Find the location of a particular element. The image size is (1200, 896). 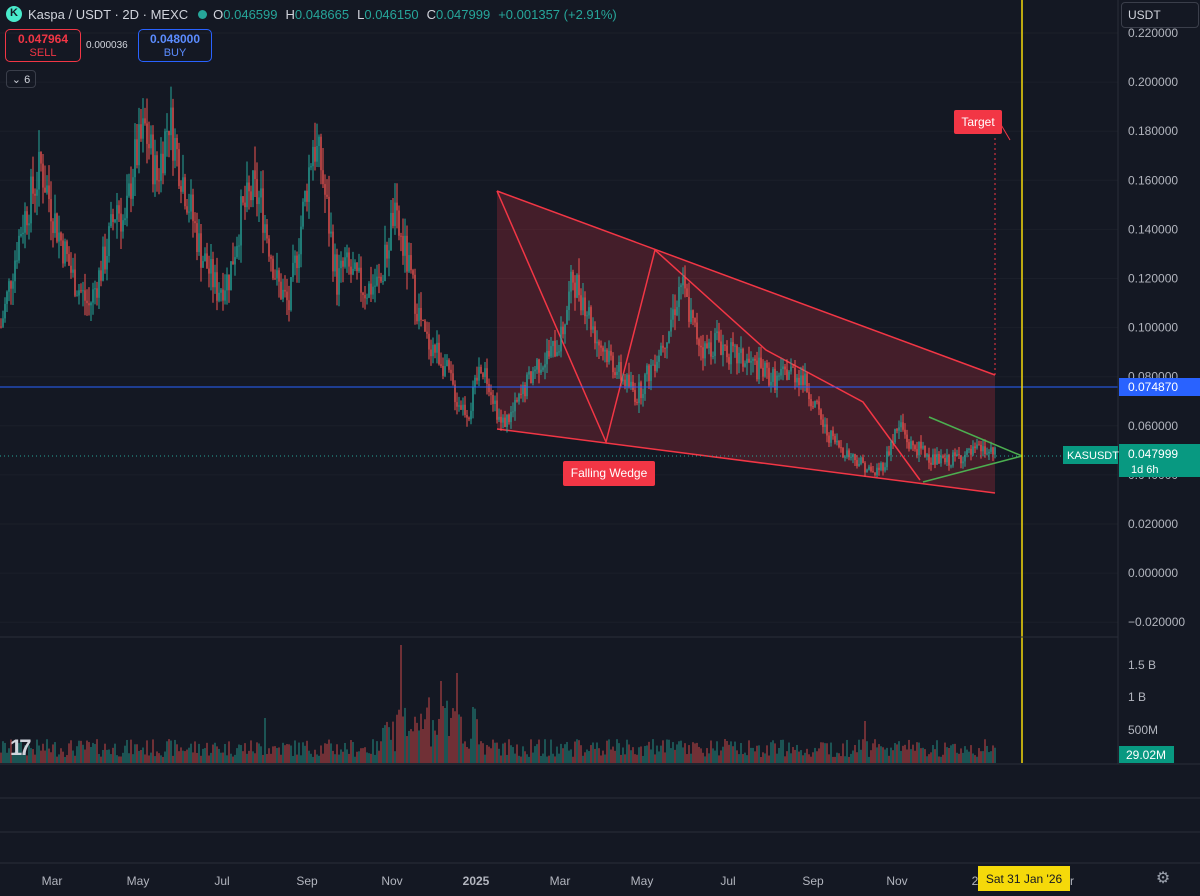

low-label: L is located at coordinates (361, 14).